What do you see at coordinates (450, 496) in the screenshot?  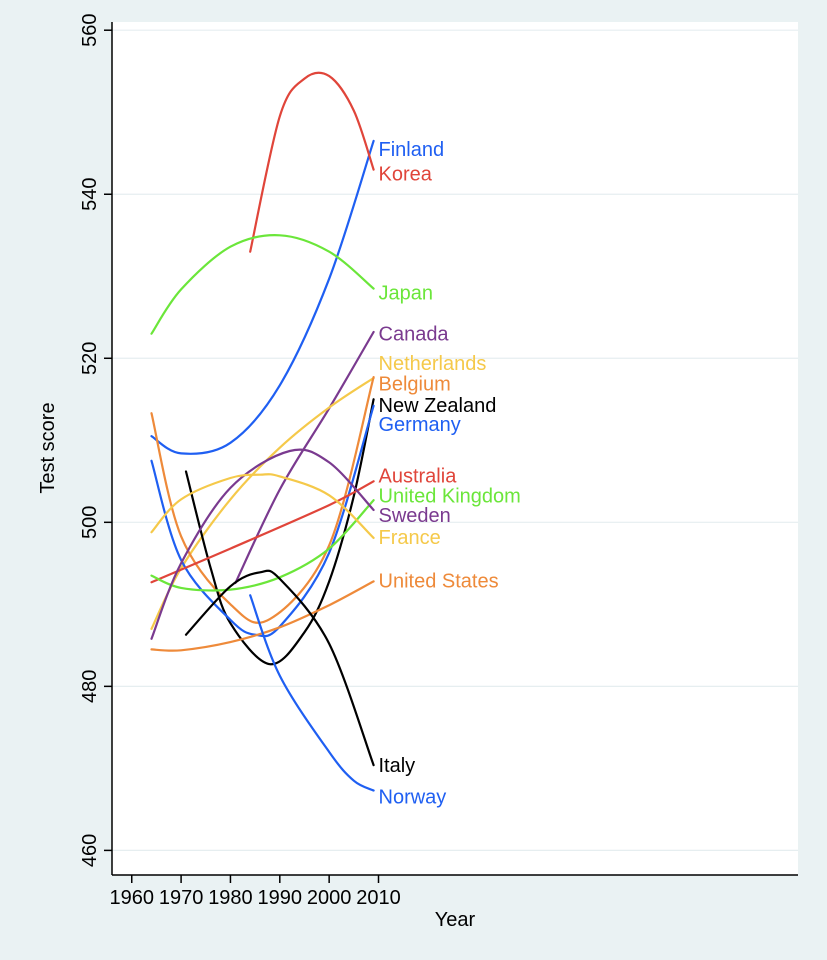 I see `series-label-united-kingdom: United Kingdom` at bounding box center [450, 496].